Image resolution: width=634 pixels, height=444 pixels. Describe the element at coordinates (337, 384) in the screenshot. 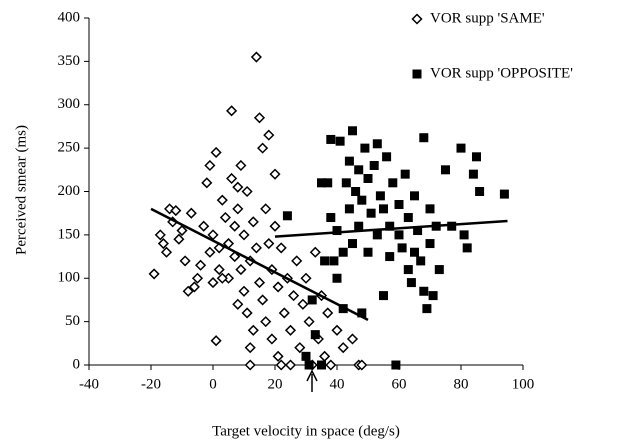

I see `x-tick-label: 40` at that location.